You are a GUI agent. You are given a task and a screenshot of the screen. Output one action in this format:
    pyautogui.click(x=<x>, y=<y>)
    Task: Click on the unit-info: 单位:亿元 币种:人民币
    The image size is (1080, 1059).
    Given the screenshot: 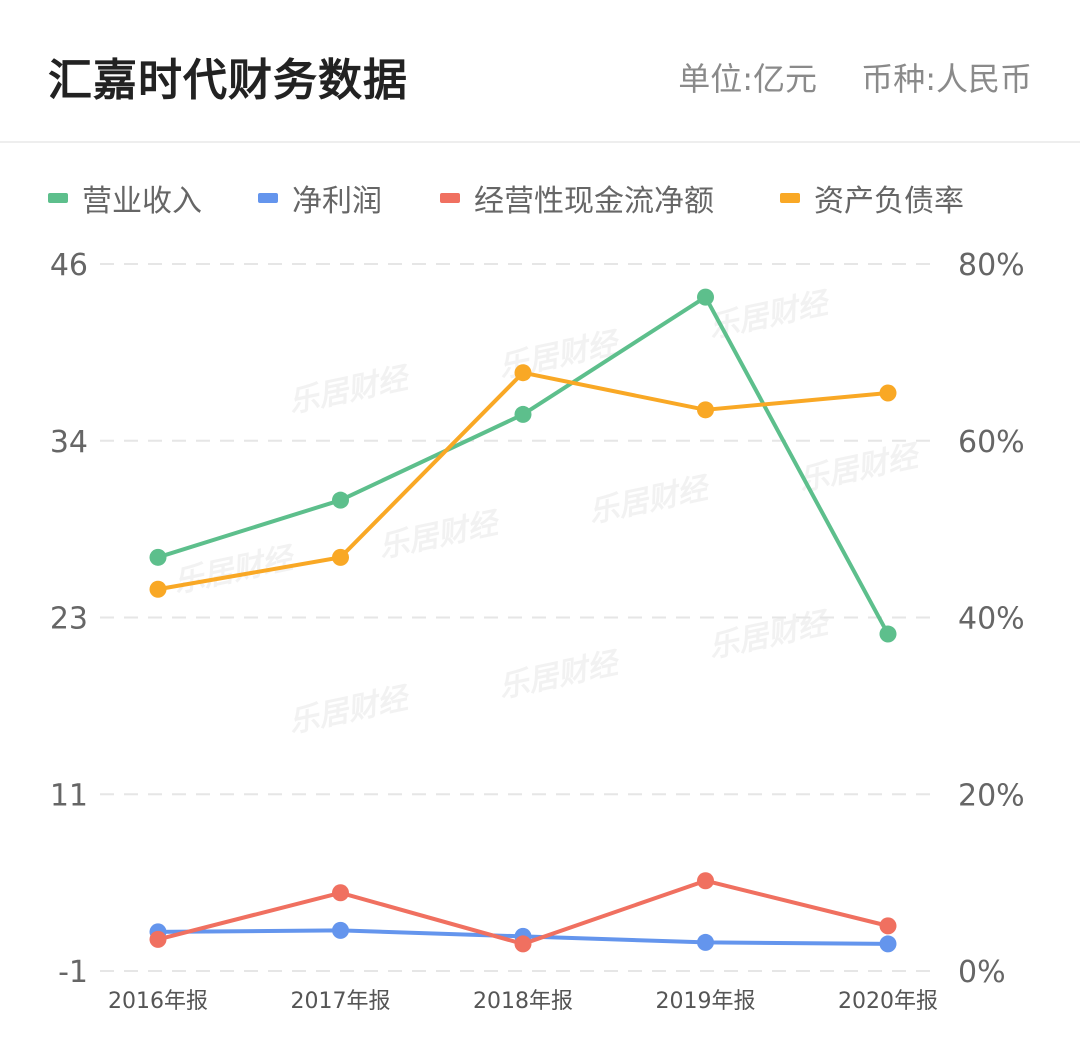 What is the action you would take?
    pyautogui.click(x=855, y=77)
    